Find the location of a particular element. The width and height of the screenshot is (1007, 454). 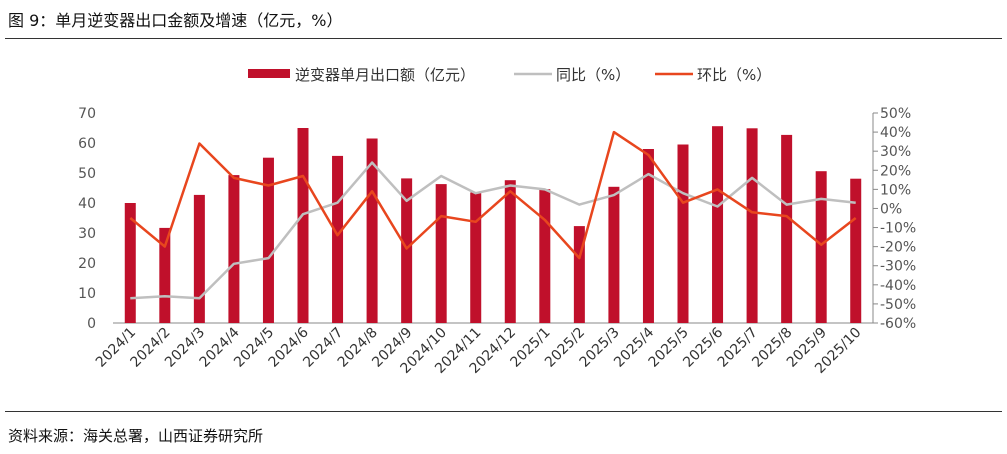

right-tick-label: 10% is located at coordinates (895, 190).